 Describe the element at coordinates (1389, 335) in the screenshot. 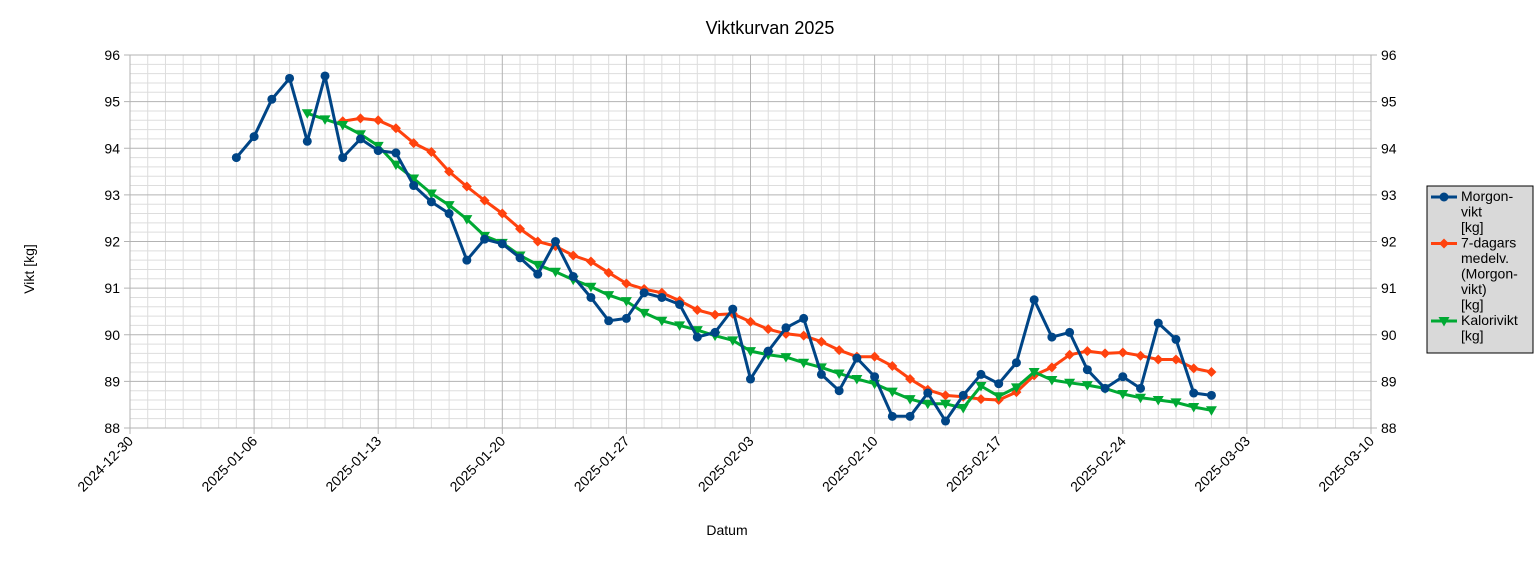

I see `y-tick-label-right: 90` at that location.